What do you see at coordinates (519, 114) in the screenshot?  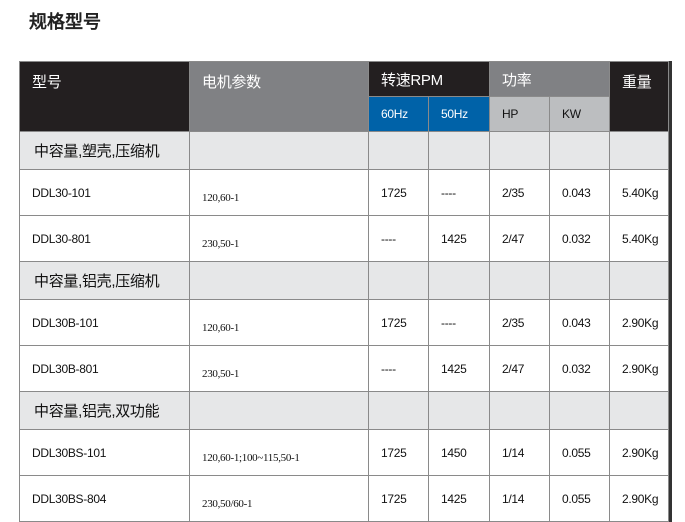 I see `header-hp: HP` at bounding box center [519, 114].